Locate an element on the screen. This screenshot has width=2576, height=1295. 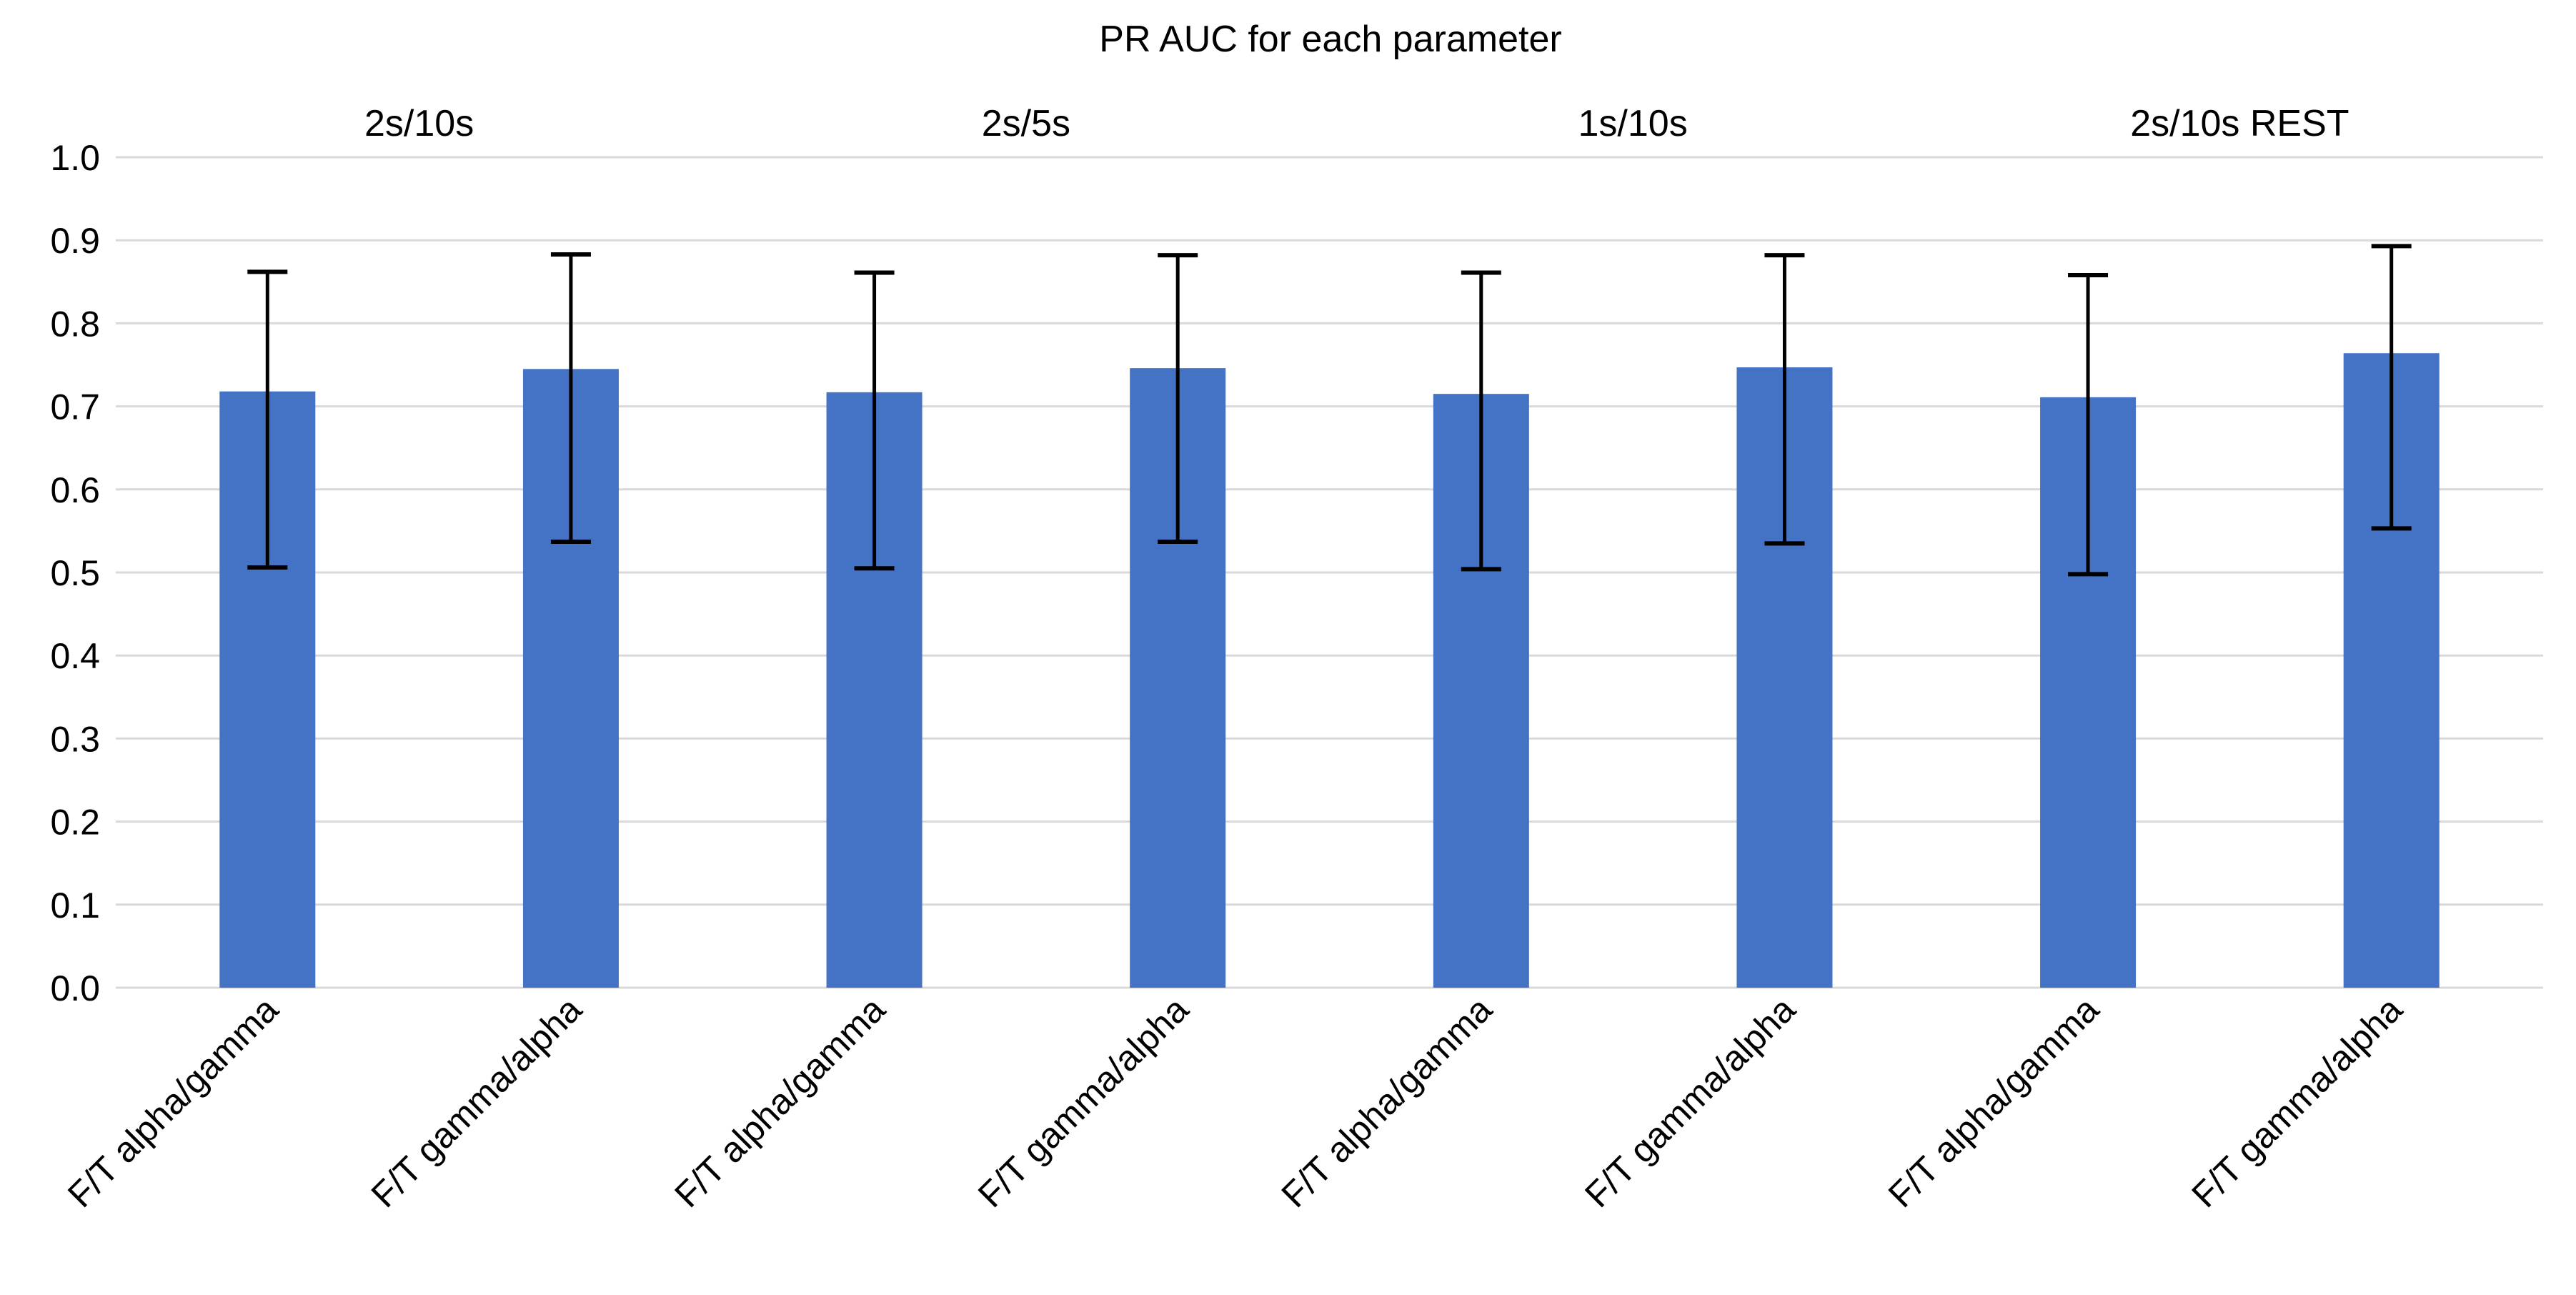
y-tick-label: 0.6 is located at coordinates (75, 490).